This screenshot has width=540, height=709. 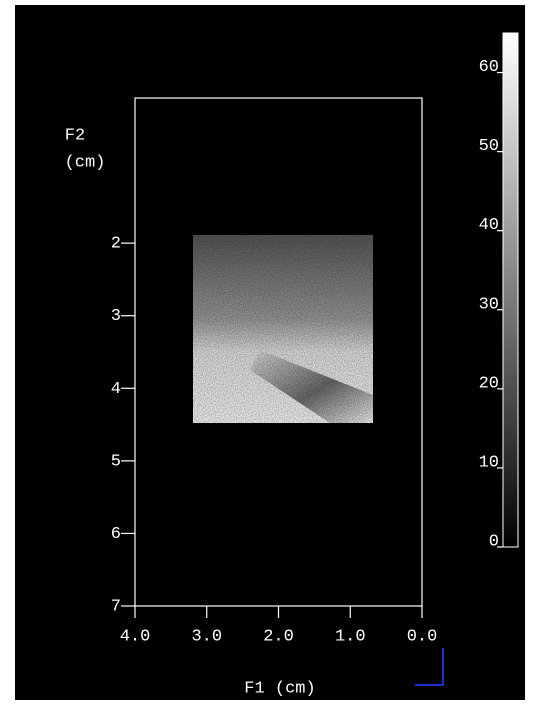 I want to click on noise, so click(x=283, y=329).